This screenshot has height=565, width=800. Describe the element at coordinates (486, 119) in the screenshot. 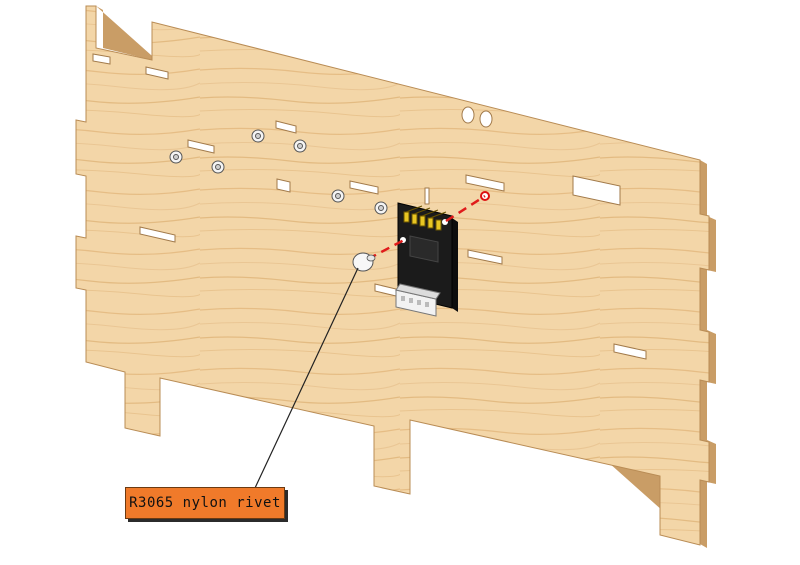

I see `hole-top-b` at that location.